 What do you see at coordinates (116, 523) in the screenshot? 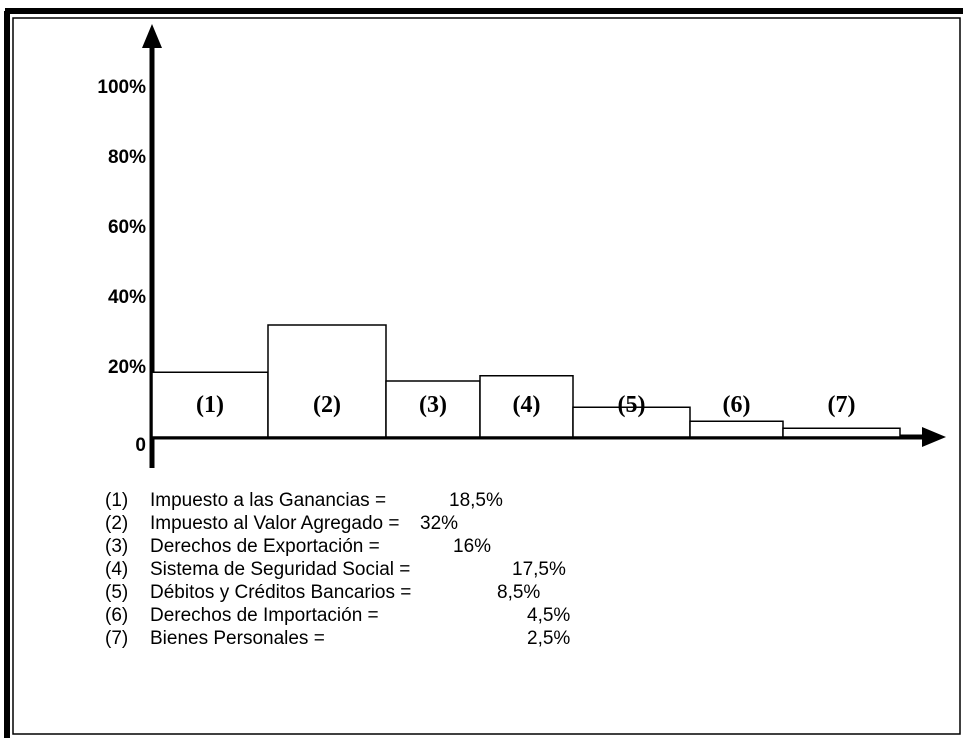
I see `legend-key: (2)` at bounding box center [116, 523].